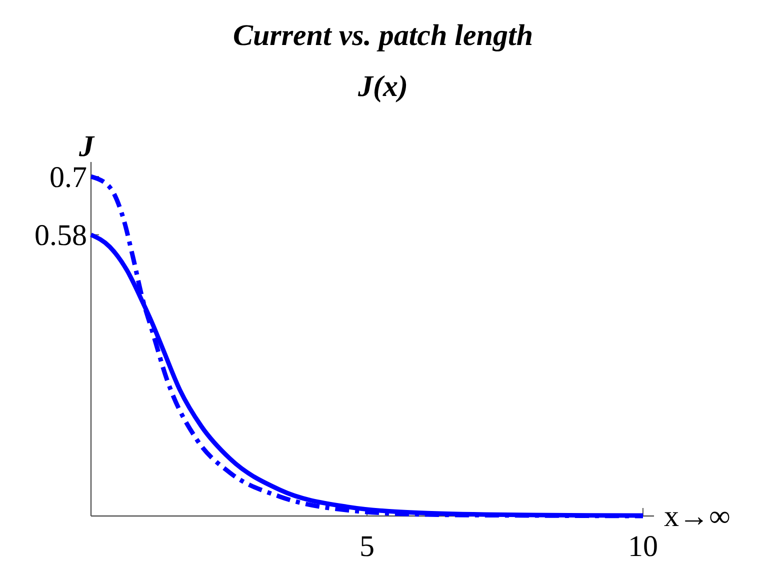 This screenshot has height=565, width=767. Describe the element at coordinates (382, 86) in the screenshot. I see `chart-subtitle: J(x)` at that location.